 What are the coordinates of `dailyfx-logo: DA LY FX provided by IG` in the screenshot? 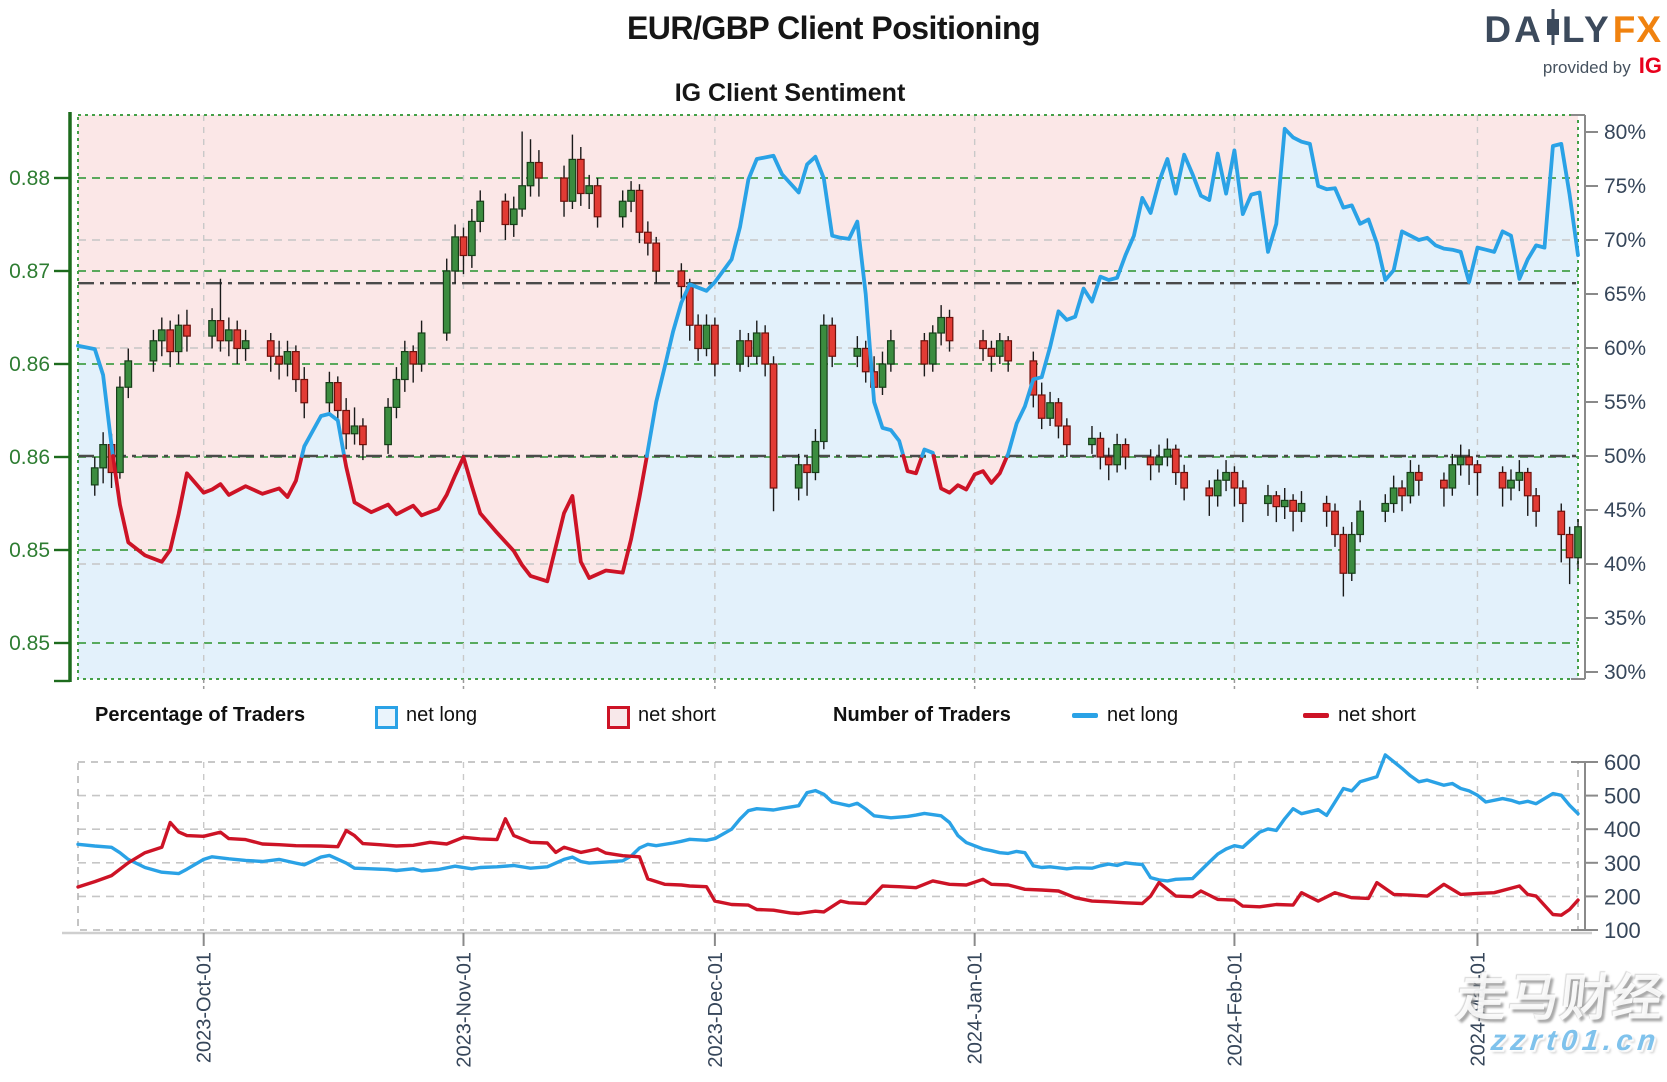 It's located at (1521, 43).